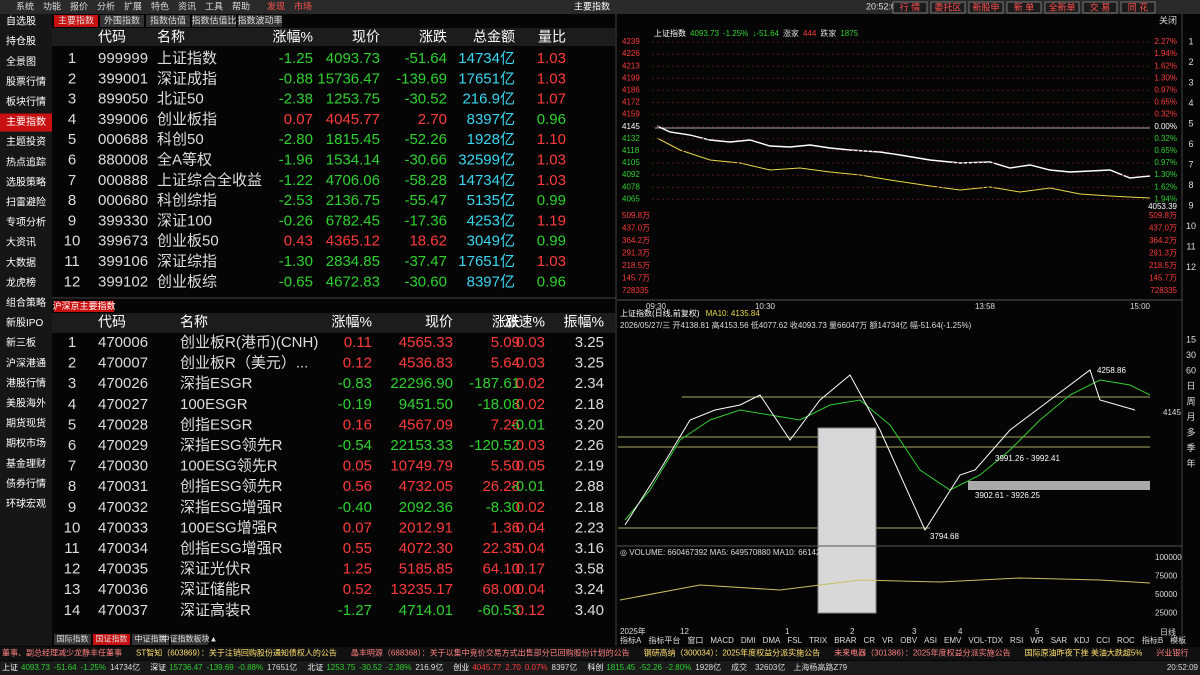  I want to click on cell: 深证高装R, so click(215, 610).